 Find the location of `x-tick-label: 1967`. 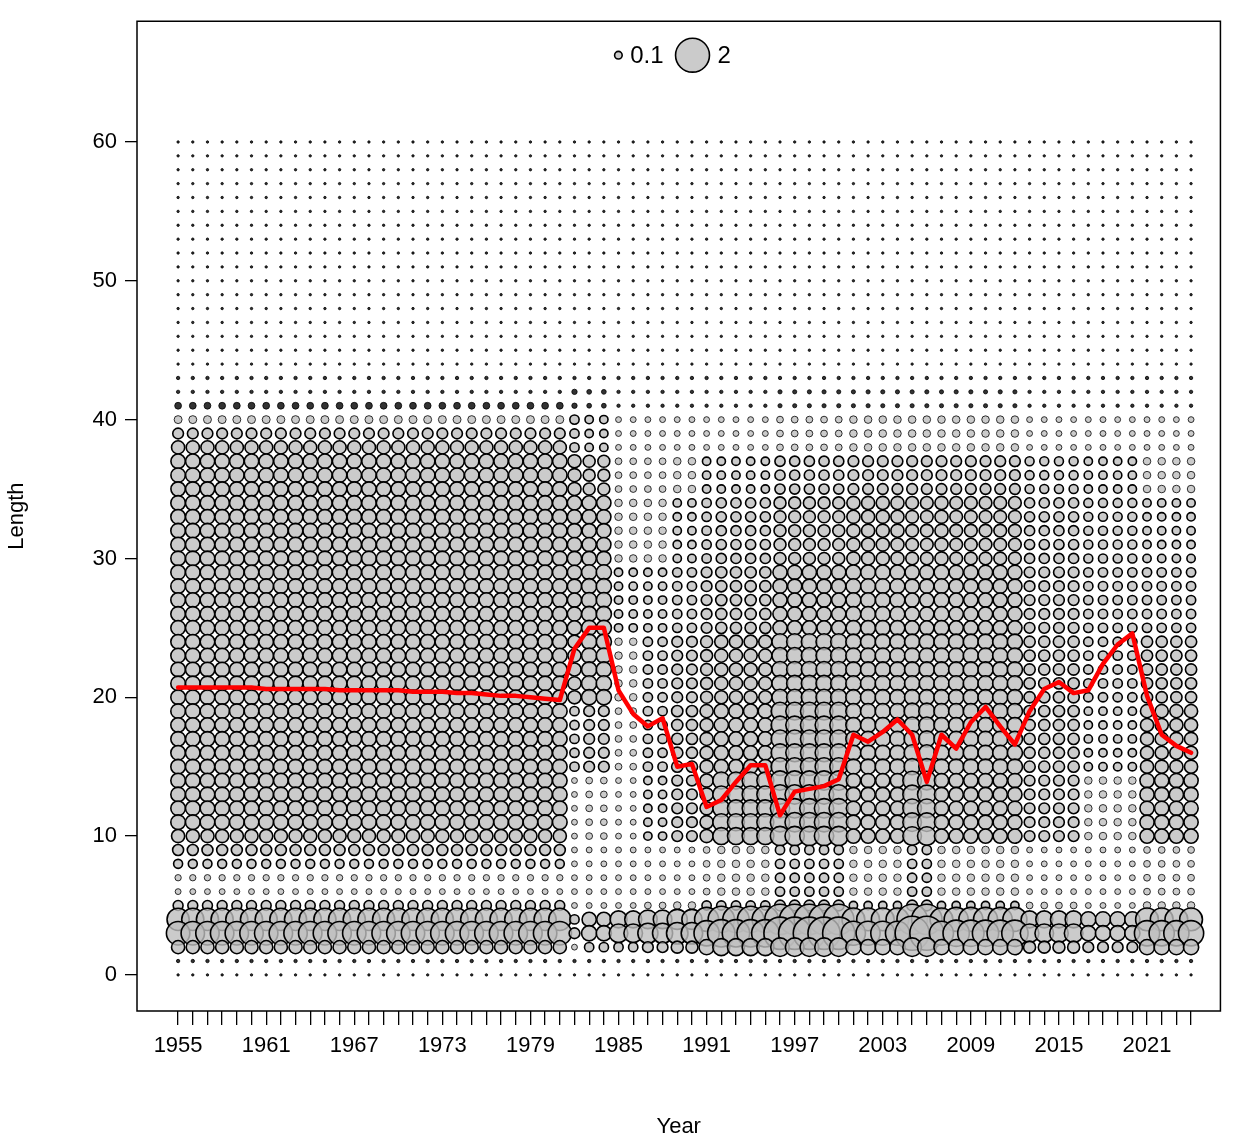

x-tick-label: 1967 is located at coordinates (354, 1045).